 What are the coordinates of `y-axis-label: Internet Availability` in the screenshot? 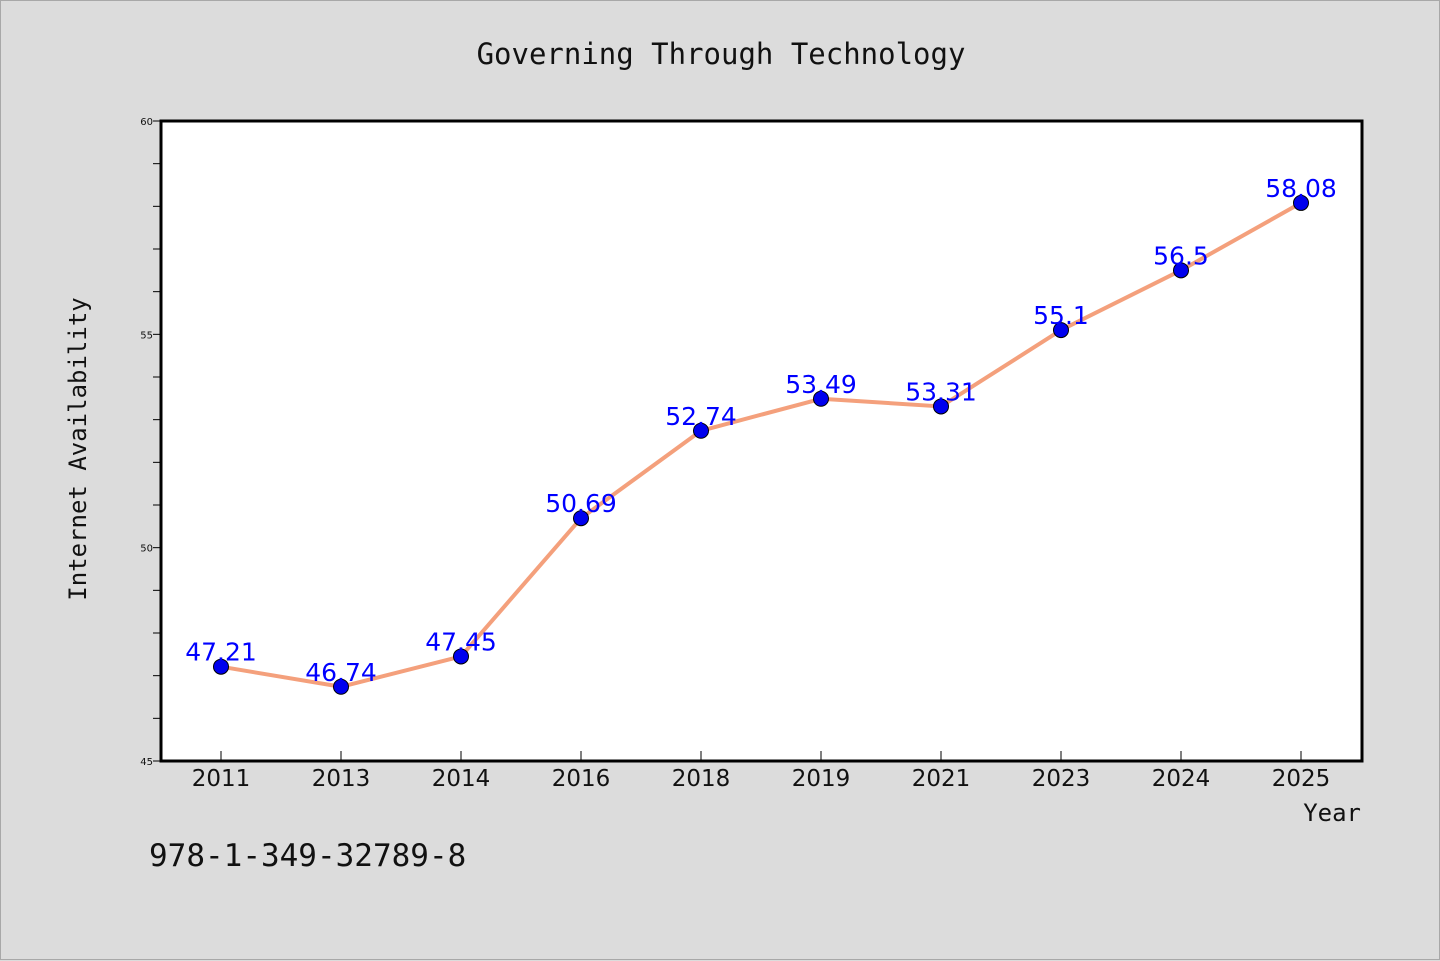 It's located at (78, 448).